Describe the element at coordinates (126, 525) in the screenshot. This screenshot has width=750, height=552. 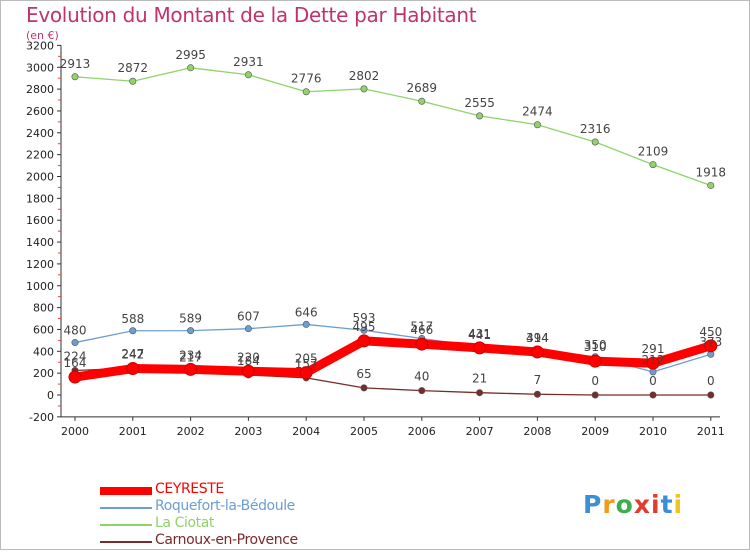
I see `legend-swatch-la-ciotat` at that location.